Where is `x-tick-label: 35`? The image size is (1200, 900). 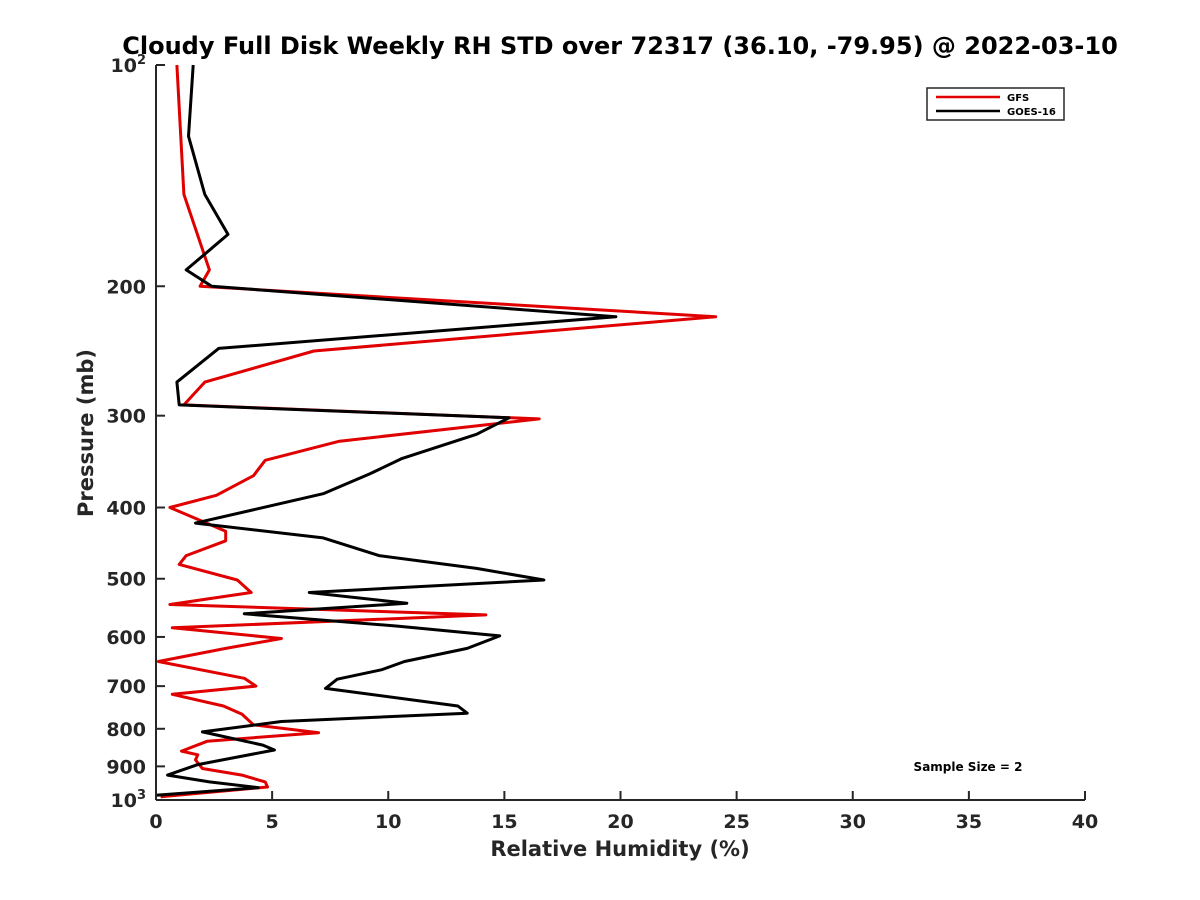 x-tick-label: 35 is located at coordinates (969, 822).